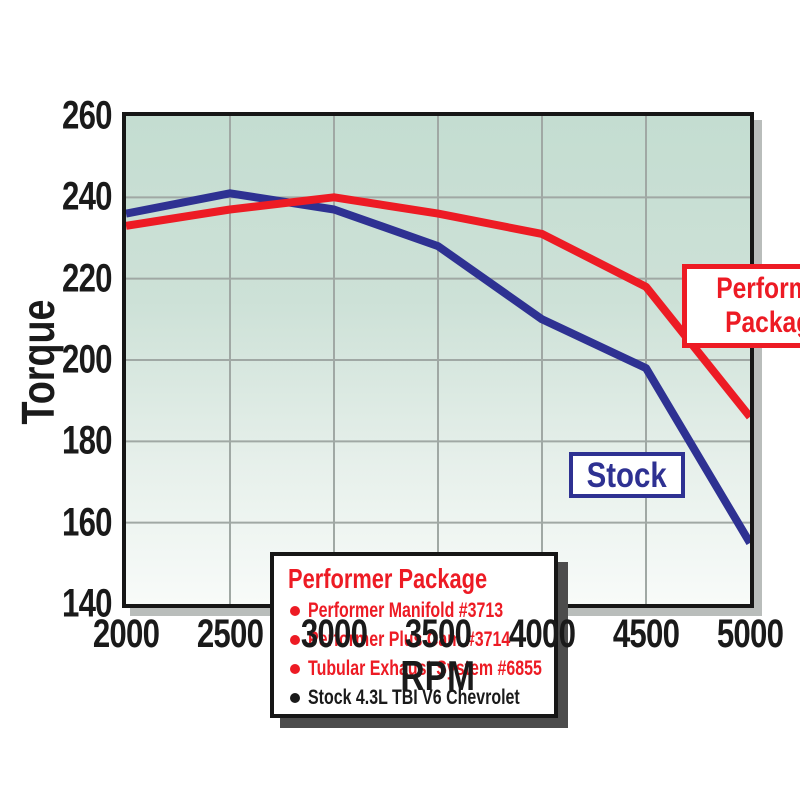  Describe the element at coordinates (438, 675) in the screenshot. I see `x-axis-title: RPM` at that location.